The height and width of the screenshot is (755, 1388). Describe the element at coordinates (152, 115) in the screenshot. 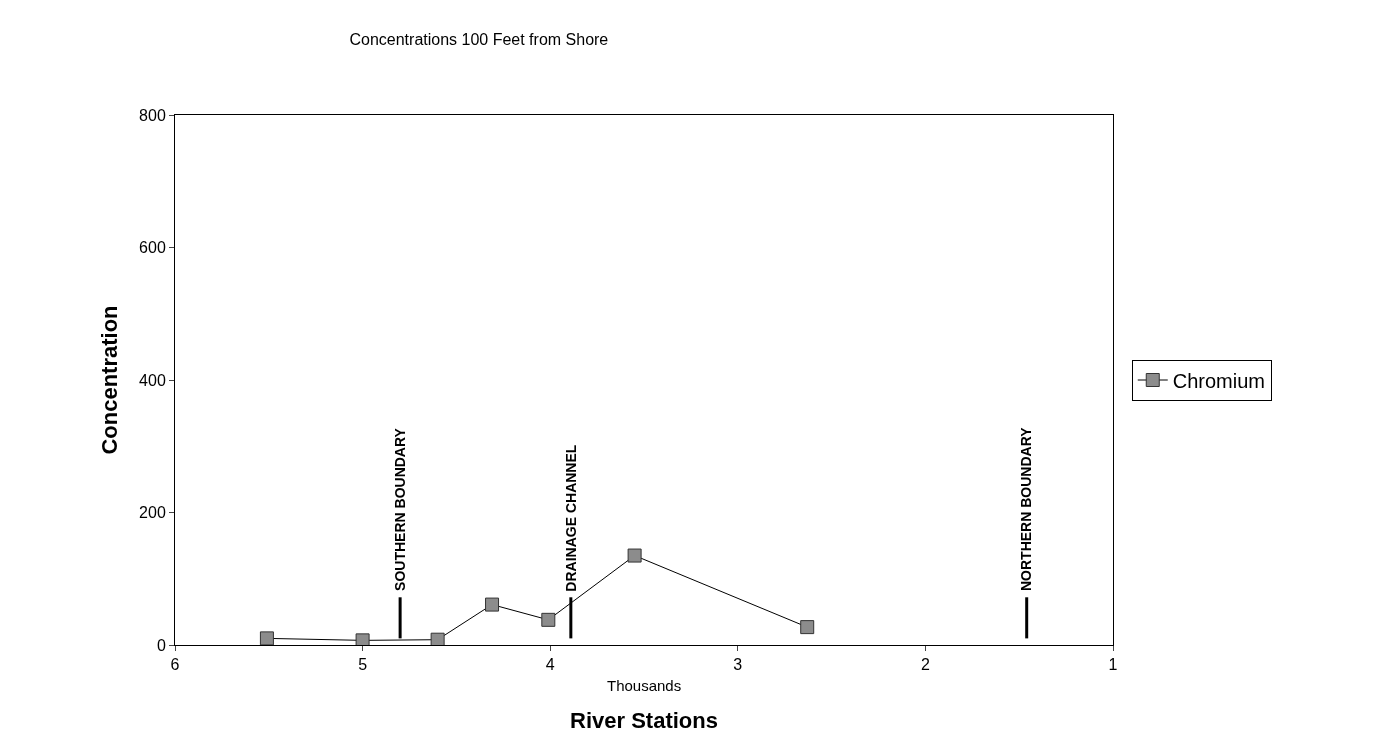

I see `y-tick-label: 800` at that location.